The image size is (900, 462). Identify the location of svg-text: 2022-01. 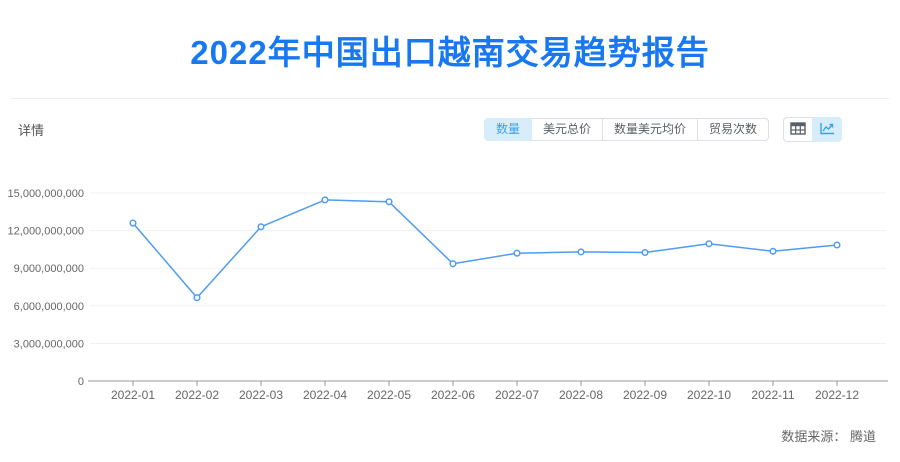
(133, 395).